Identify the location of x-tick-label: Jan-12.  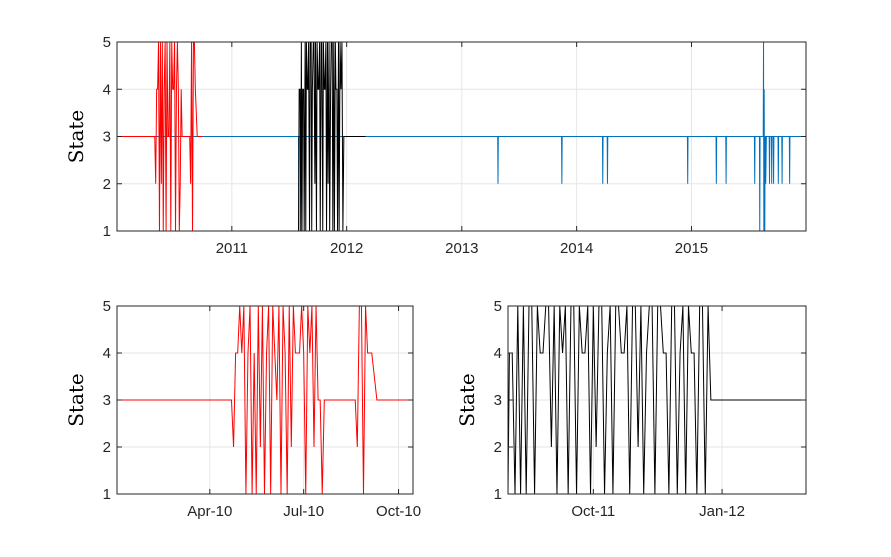
(722, 511).